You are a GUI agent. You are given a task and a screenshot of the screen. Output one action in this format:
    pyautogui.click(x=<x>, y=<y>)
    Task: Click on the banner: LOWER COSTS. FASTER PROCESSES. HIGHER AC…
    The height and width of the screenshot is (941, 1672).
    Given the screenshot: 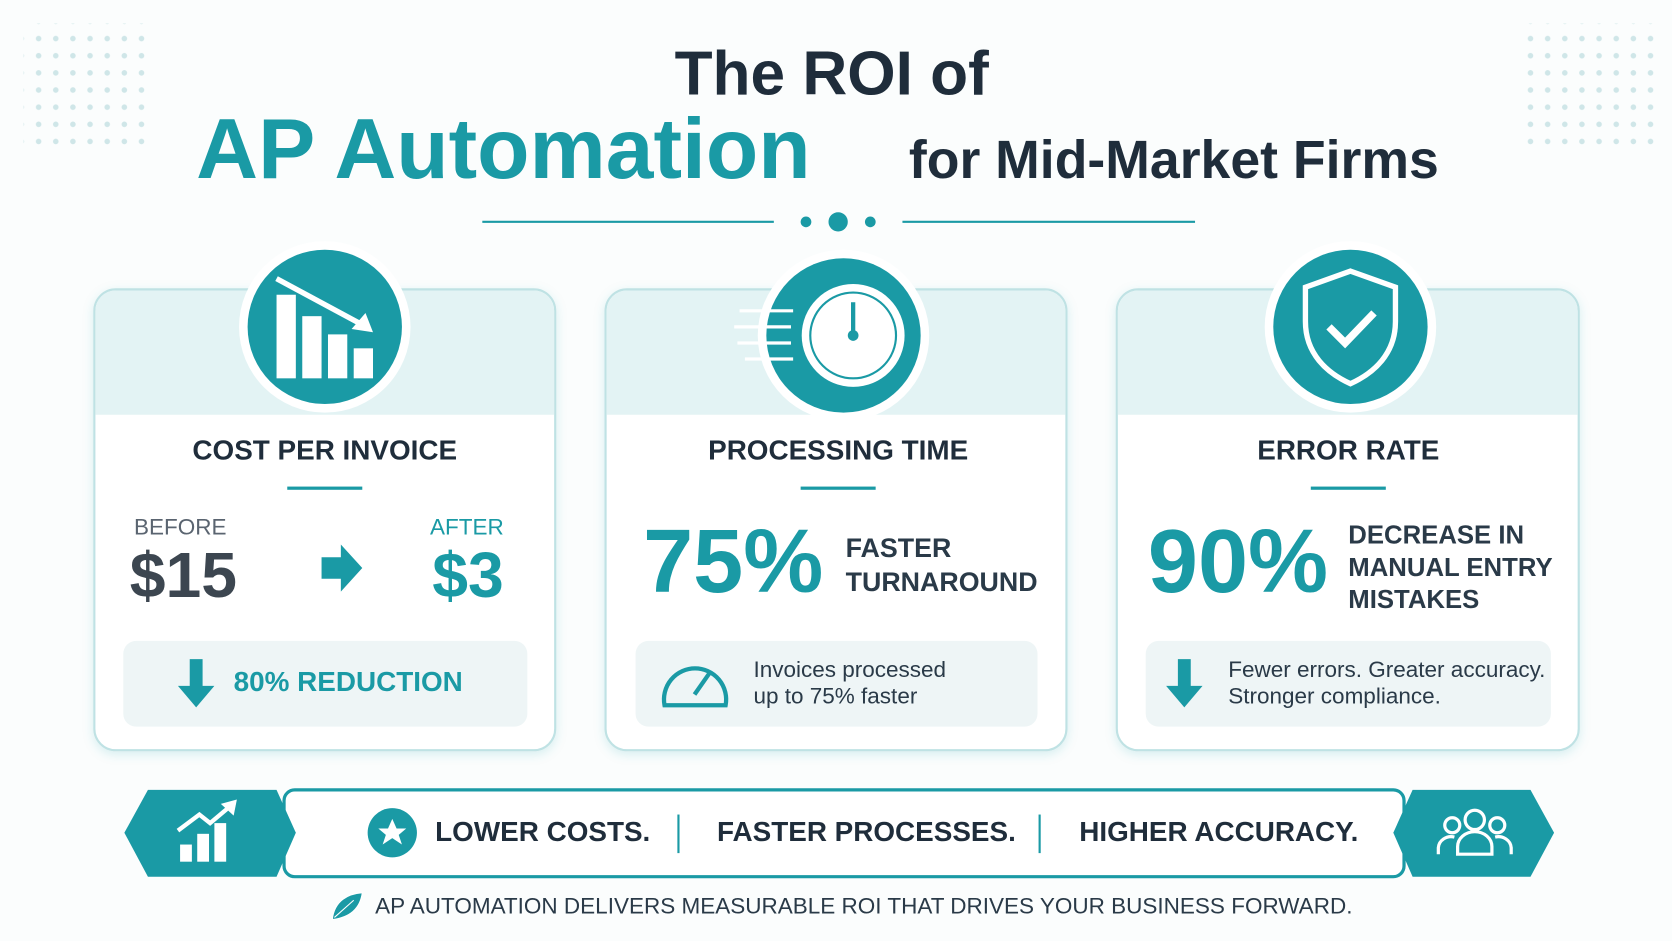 What is the action you would take?
    pyautogui.click(x=839, y=833)
    